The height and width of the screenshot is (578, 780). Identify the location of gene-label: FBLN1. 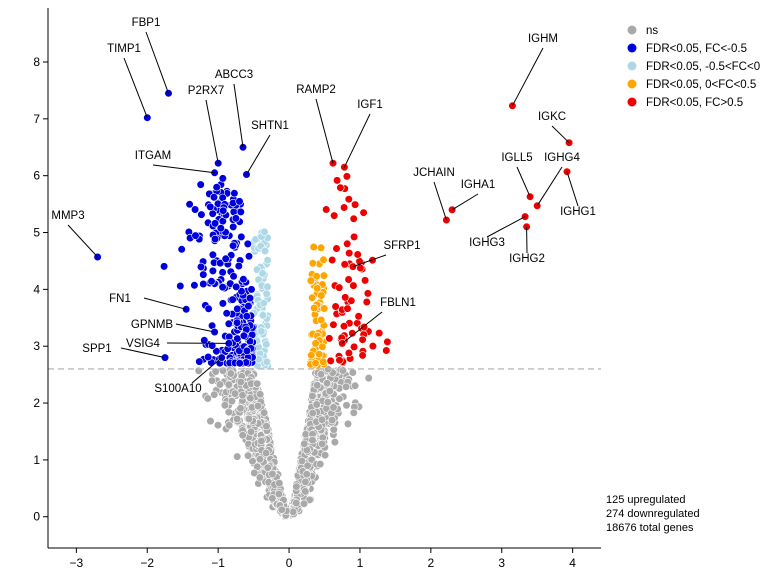
(398, 303).